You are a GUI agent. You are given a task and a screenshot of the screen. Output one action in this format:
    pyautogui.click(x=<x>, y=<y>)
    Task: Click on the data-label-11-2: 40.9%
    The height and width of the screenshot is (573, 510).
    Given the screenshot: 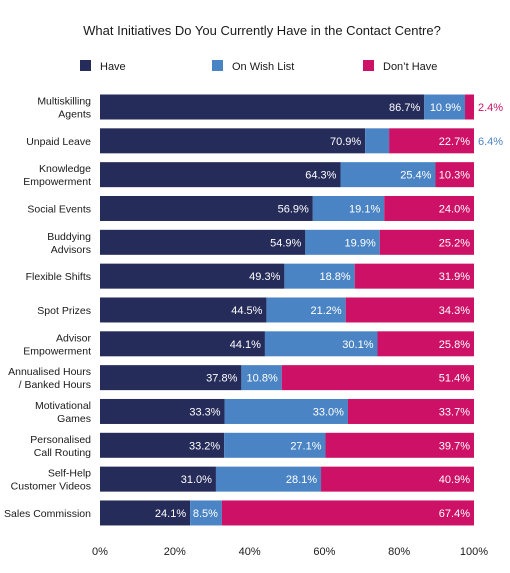 What is the action you would take?
    pyautogui.click(x=454, y=480)
    